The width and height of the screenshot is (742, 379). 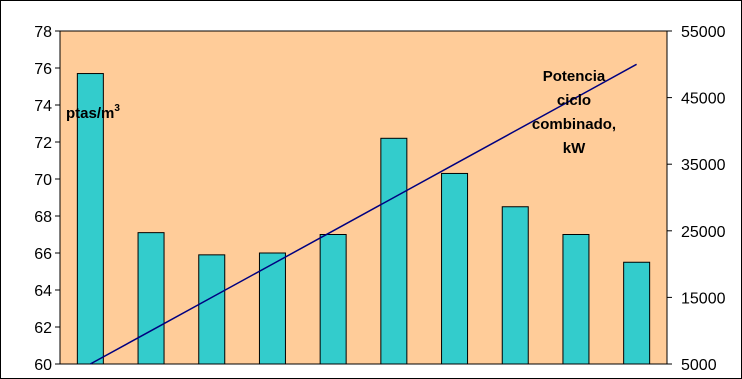 I want to click on y-tick-label: 60, so click(x=43, y=365).